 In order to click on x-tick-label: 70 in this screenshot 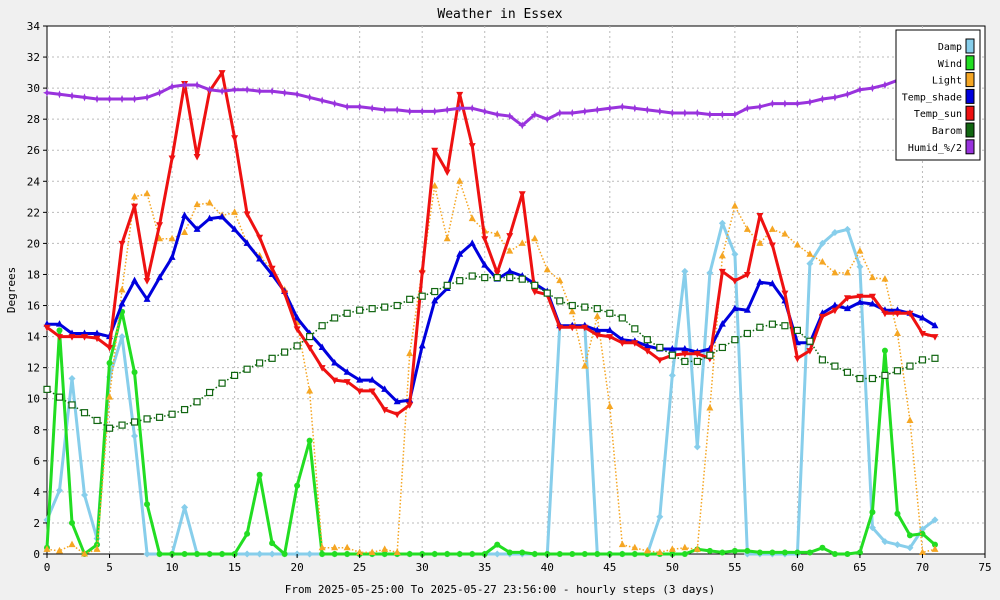, I will do `click(922, 567)`.